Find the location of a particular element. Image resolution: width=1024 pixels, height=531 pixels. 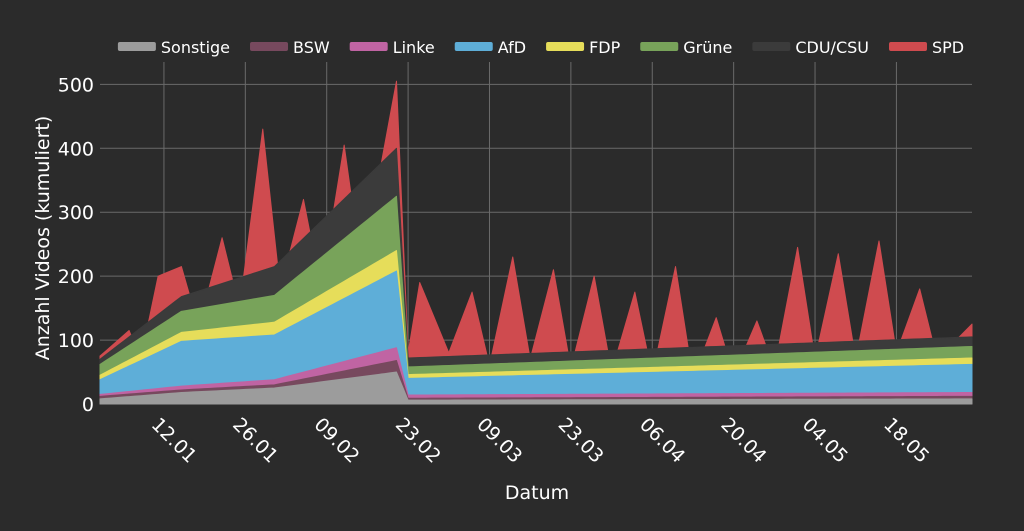

area-sonstige is located at coordinates (536, 388).